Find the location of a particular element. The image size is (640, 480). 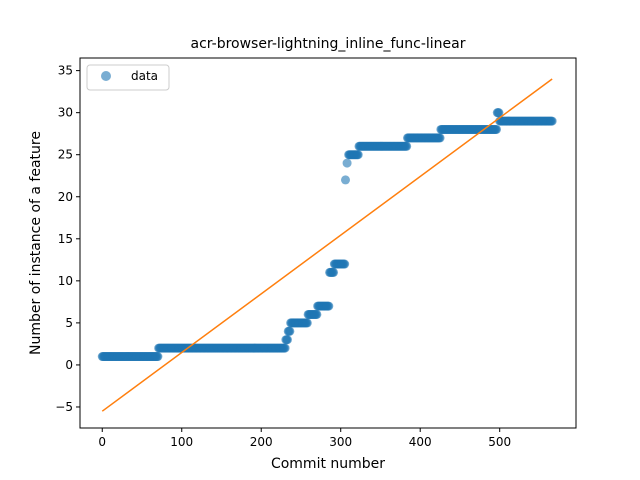

chart-title: acr-browser-lightning_inline_func-linear is located at coordinates (328, 44).